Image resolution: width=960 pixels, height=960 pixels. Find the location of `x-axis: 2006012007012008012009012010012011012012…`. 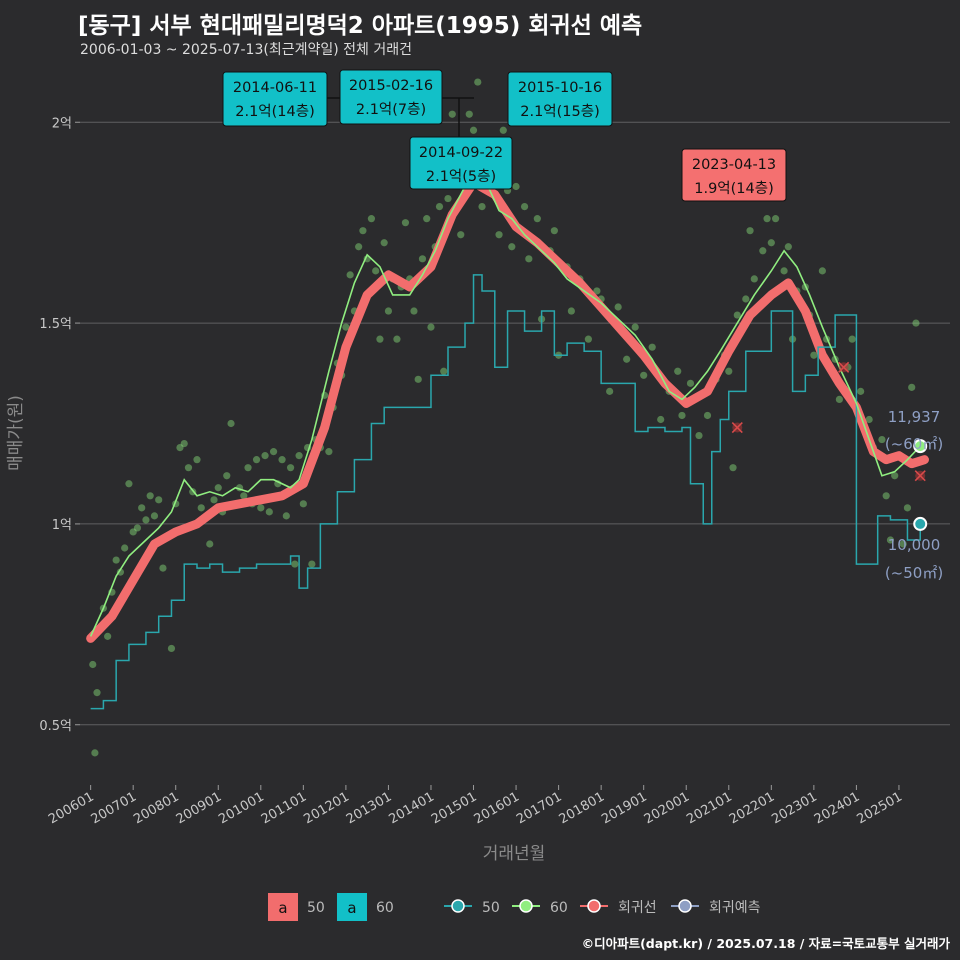

x-axis: 2006012007012008012009012010012011012012… is located at coordinates (475, 806).